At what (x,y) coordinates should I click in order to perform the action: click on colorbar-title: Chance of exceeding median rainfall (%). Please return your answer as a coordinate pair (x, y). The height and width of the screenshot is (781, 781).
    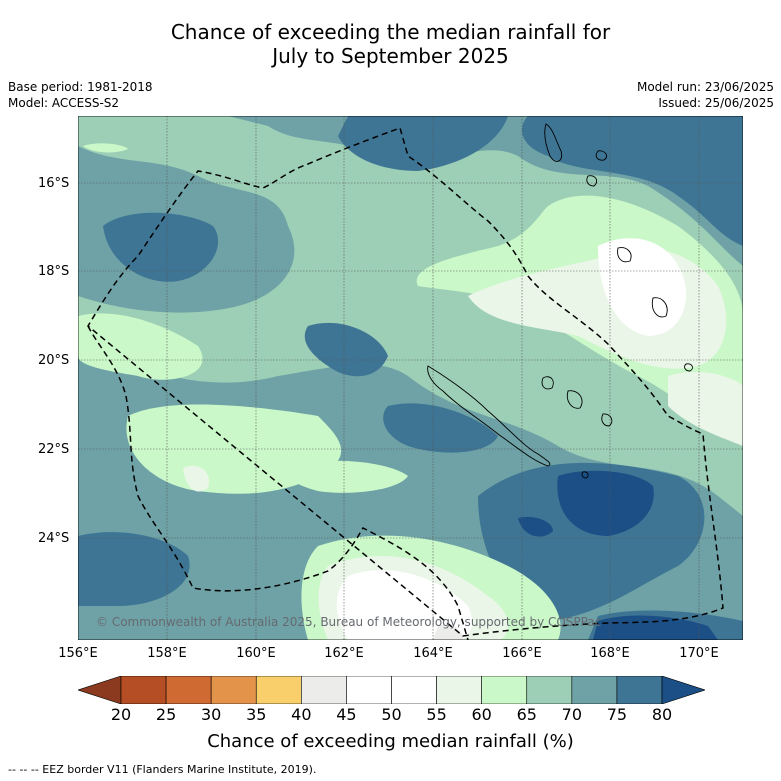
    Looking at the image, I should click on (390, 741).